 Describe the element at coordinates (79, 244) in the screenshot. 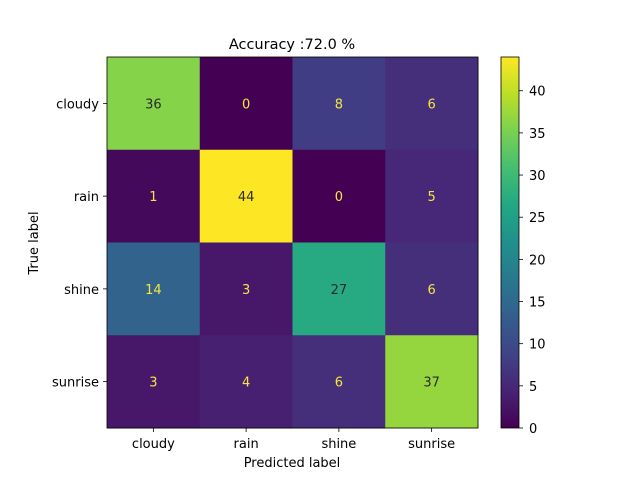

I see `y-axis: cloudy rain shine sunrise` at that location.